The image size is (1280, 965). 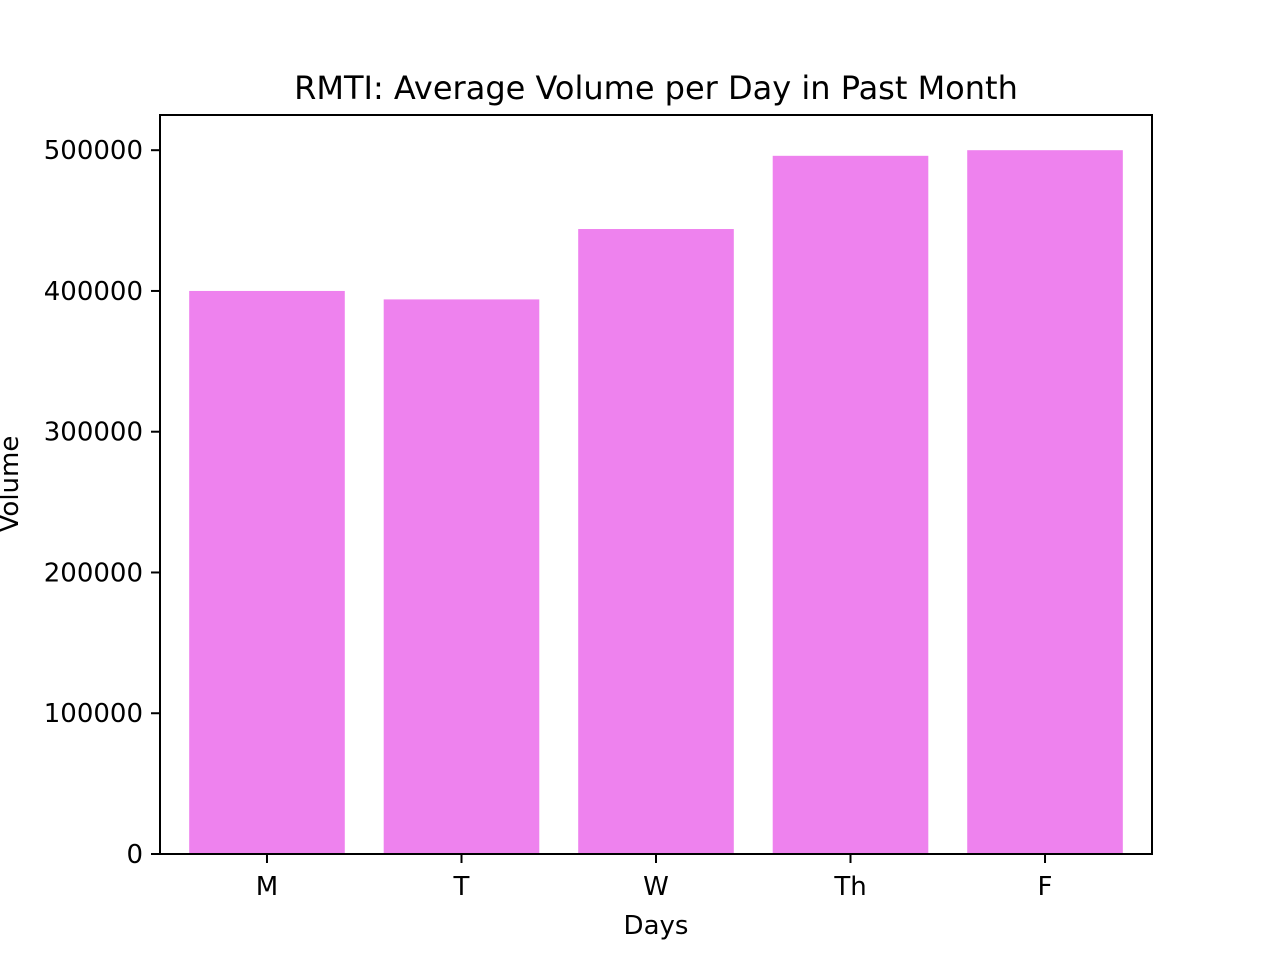 What do you see at coordinates (134, 855) in the screenshot?
I see `y-tick-label: 0` at bounding box center [134, 855].